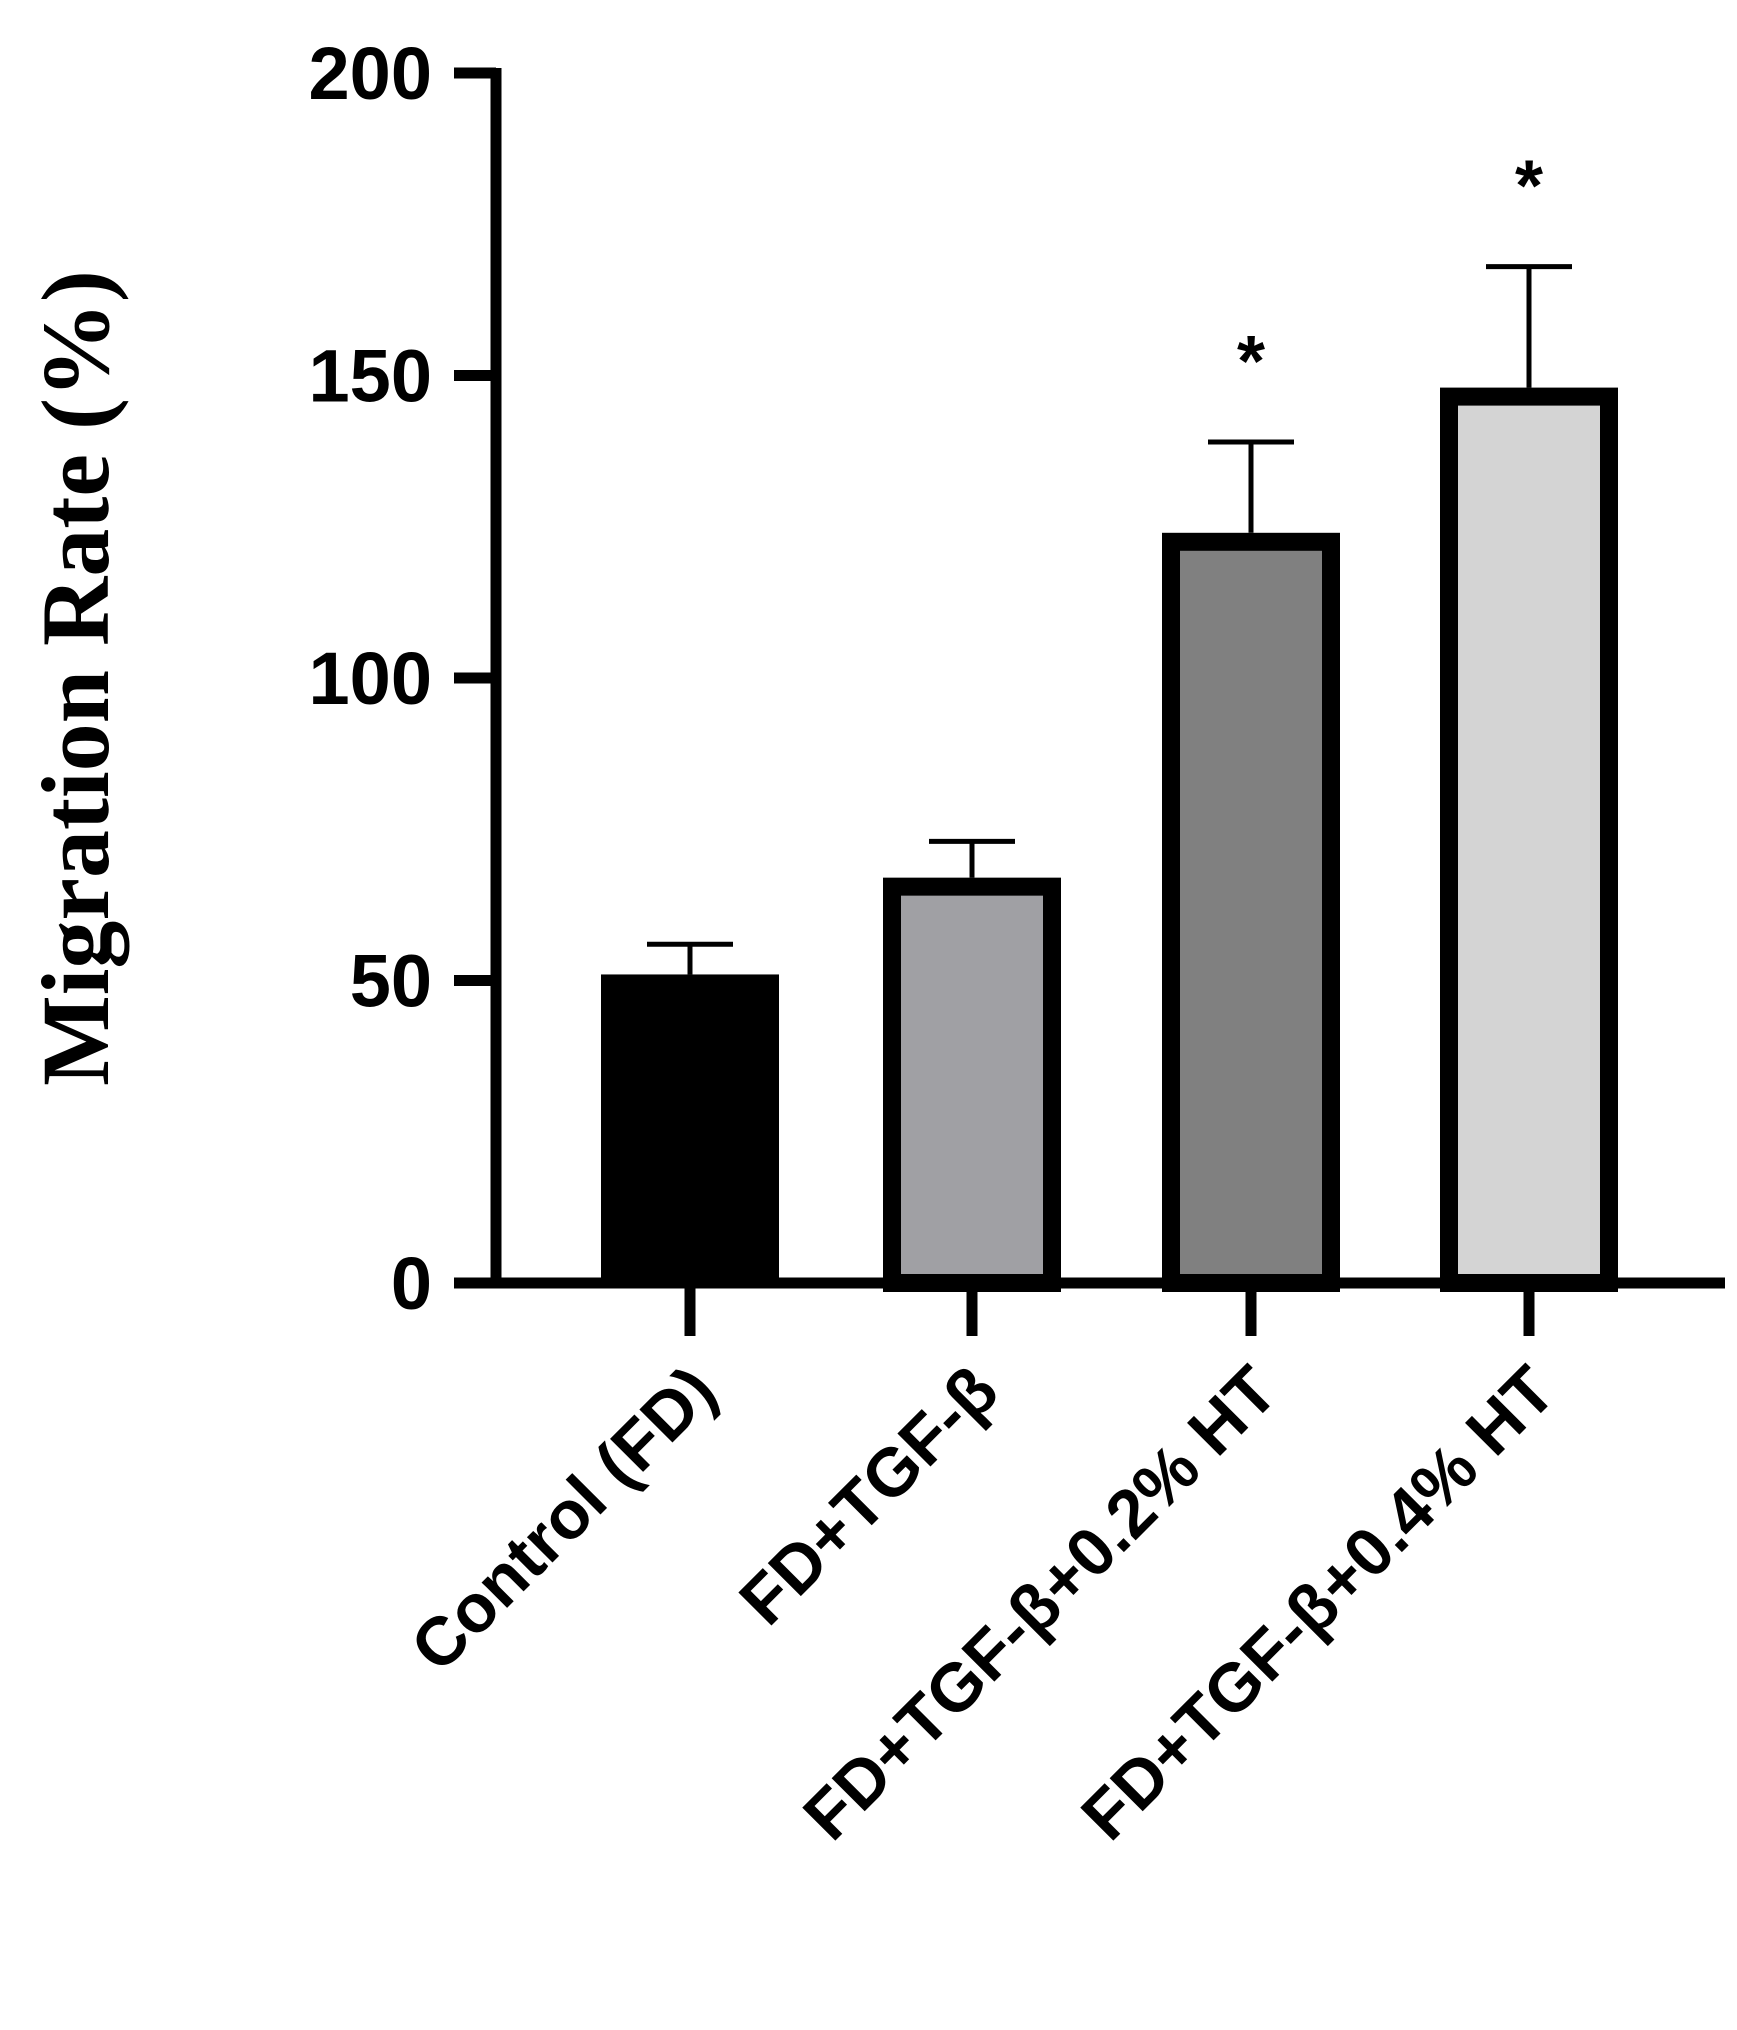 Image resolution: width=1737 pixels, height=2030 pixels. What do you see at coordinates (370, 678) in the screenshot?
I see `y-tick-label: 100` at bounding box center [370, 678].